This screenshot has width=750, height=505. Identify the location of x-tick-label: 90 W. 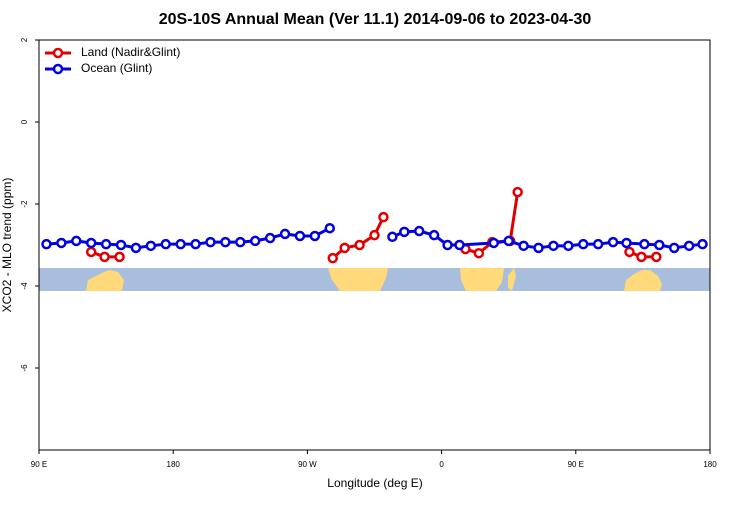
(307, 464).